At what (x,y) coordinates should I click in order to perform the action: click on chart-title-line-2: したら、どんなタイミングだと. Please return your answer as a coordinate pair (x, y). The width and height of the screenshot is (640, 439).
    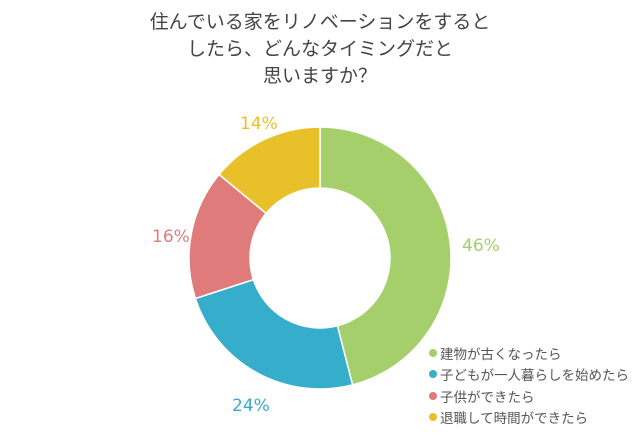
    Looking at the image, I should click on (319, 49).